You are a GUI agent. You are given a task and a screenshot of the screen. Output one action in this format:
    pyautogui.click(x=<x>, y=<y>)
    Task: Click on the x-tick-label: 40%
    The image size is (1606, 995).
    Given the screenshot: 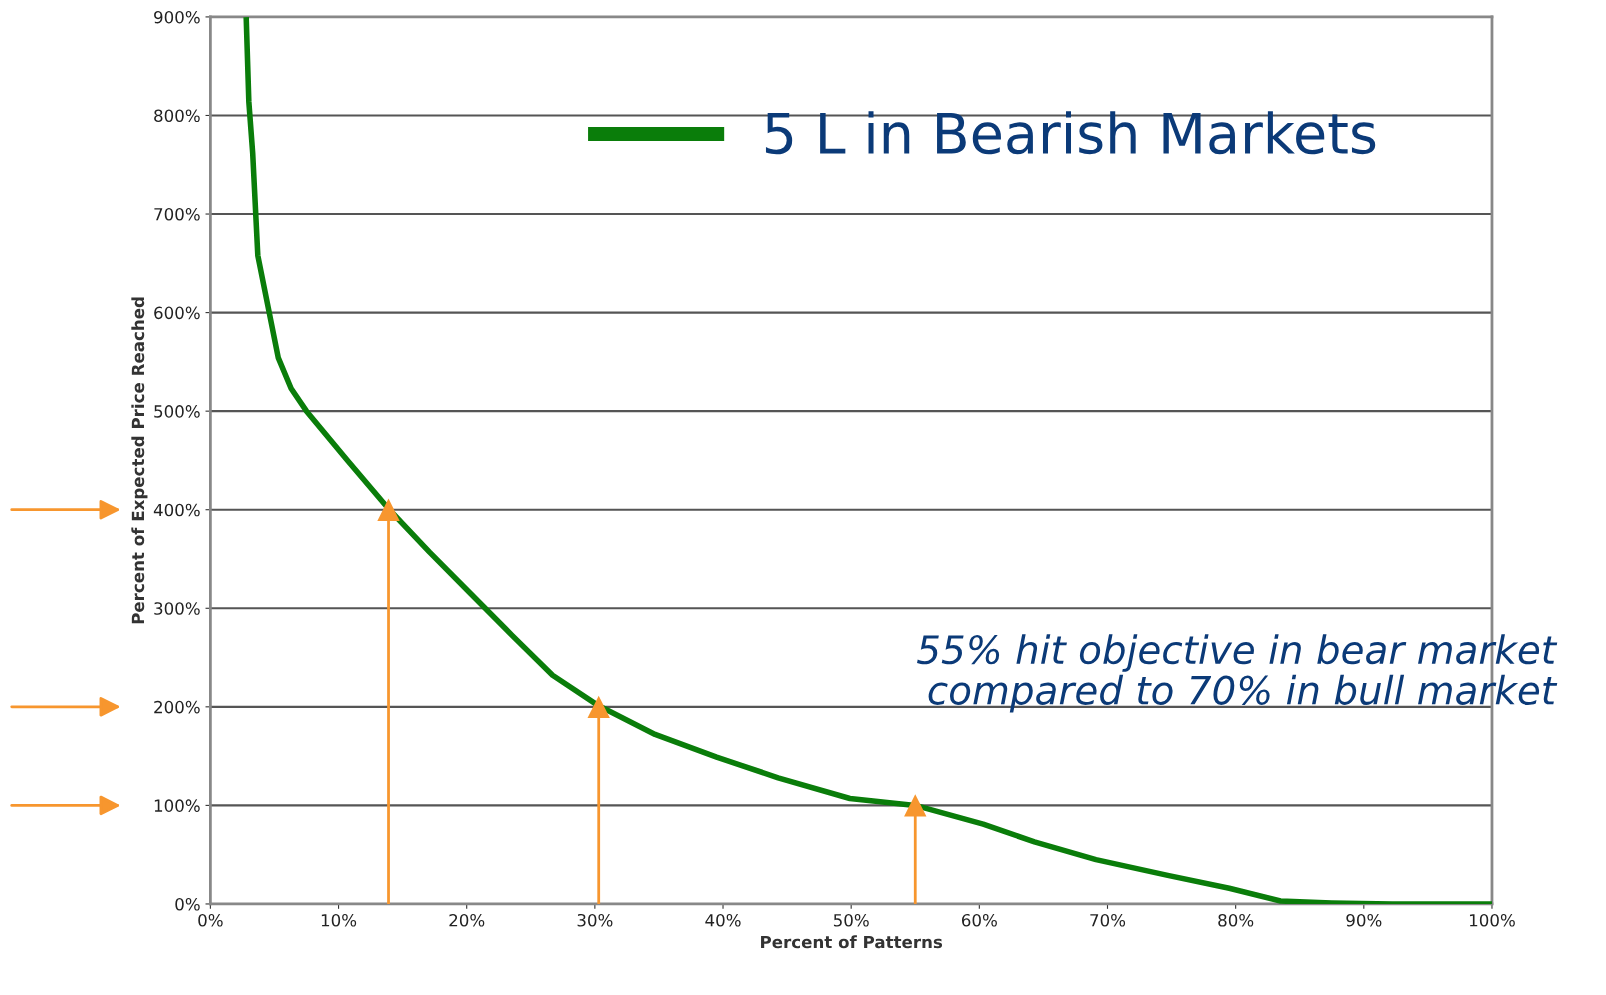 What is the action you would take?
    pyautogui.click(x=723, y=920)
    